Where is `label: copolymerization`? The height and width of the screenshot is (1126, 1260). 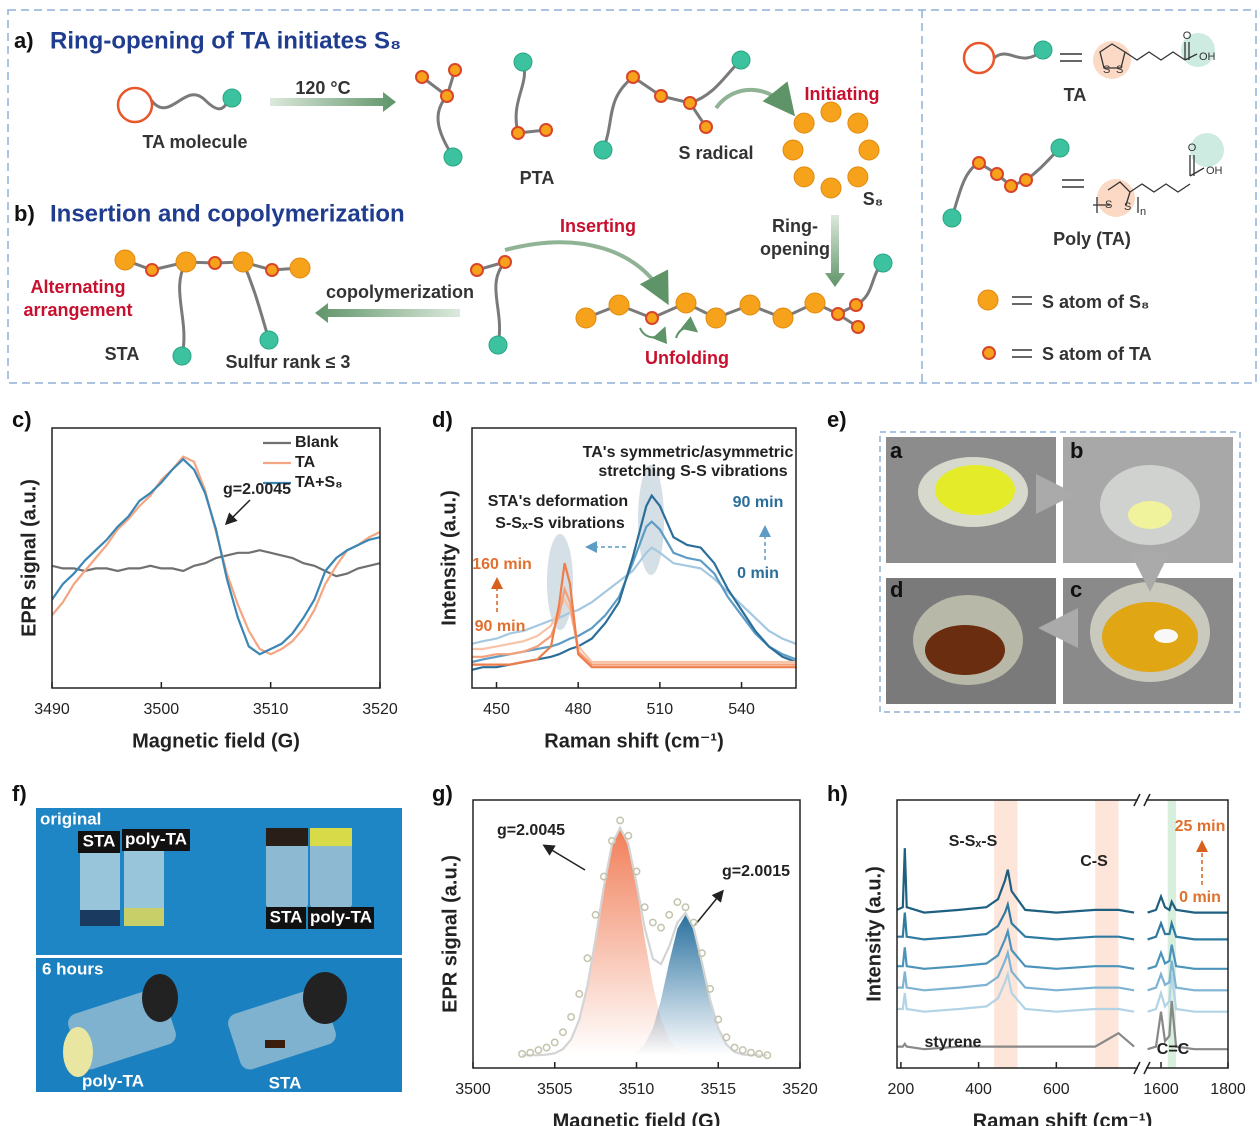
label: copolymerization is located at coordinates (400, 292).